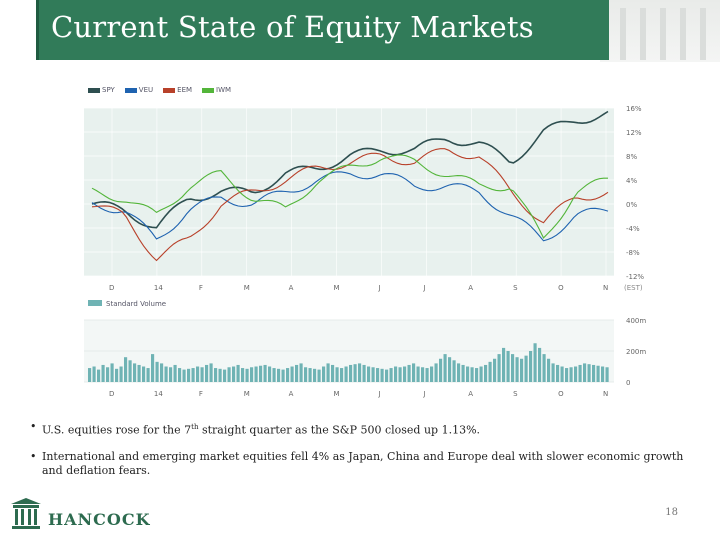 The width and height of the screenshot is (720, 540). I want to click on volume-legend-swatch, so click(95, 303).